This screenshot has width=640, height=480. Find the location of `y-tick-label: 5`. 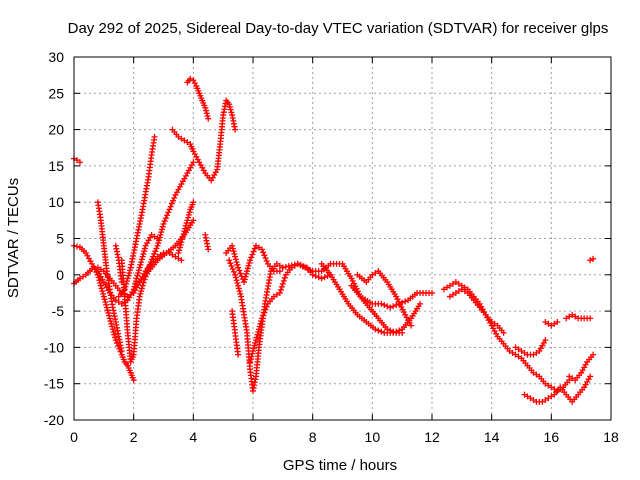

y-tick-label: 5 is located at coordinates (60, 239).